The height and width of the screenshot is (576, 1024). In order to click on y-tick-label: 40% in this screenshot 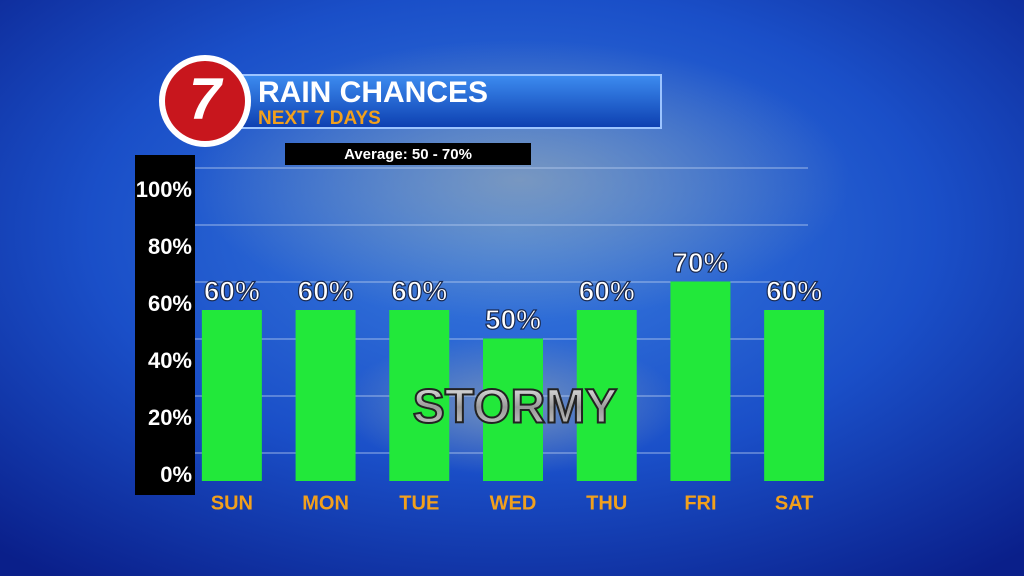, I will do `click(170, 360)`.